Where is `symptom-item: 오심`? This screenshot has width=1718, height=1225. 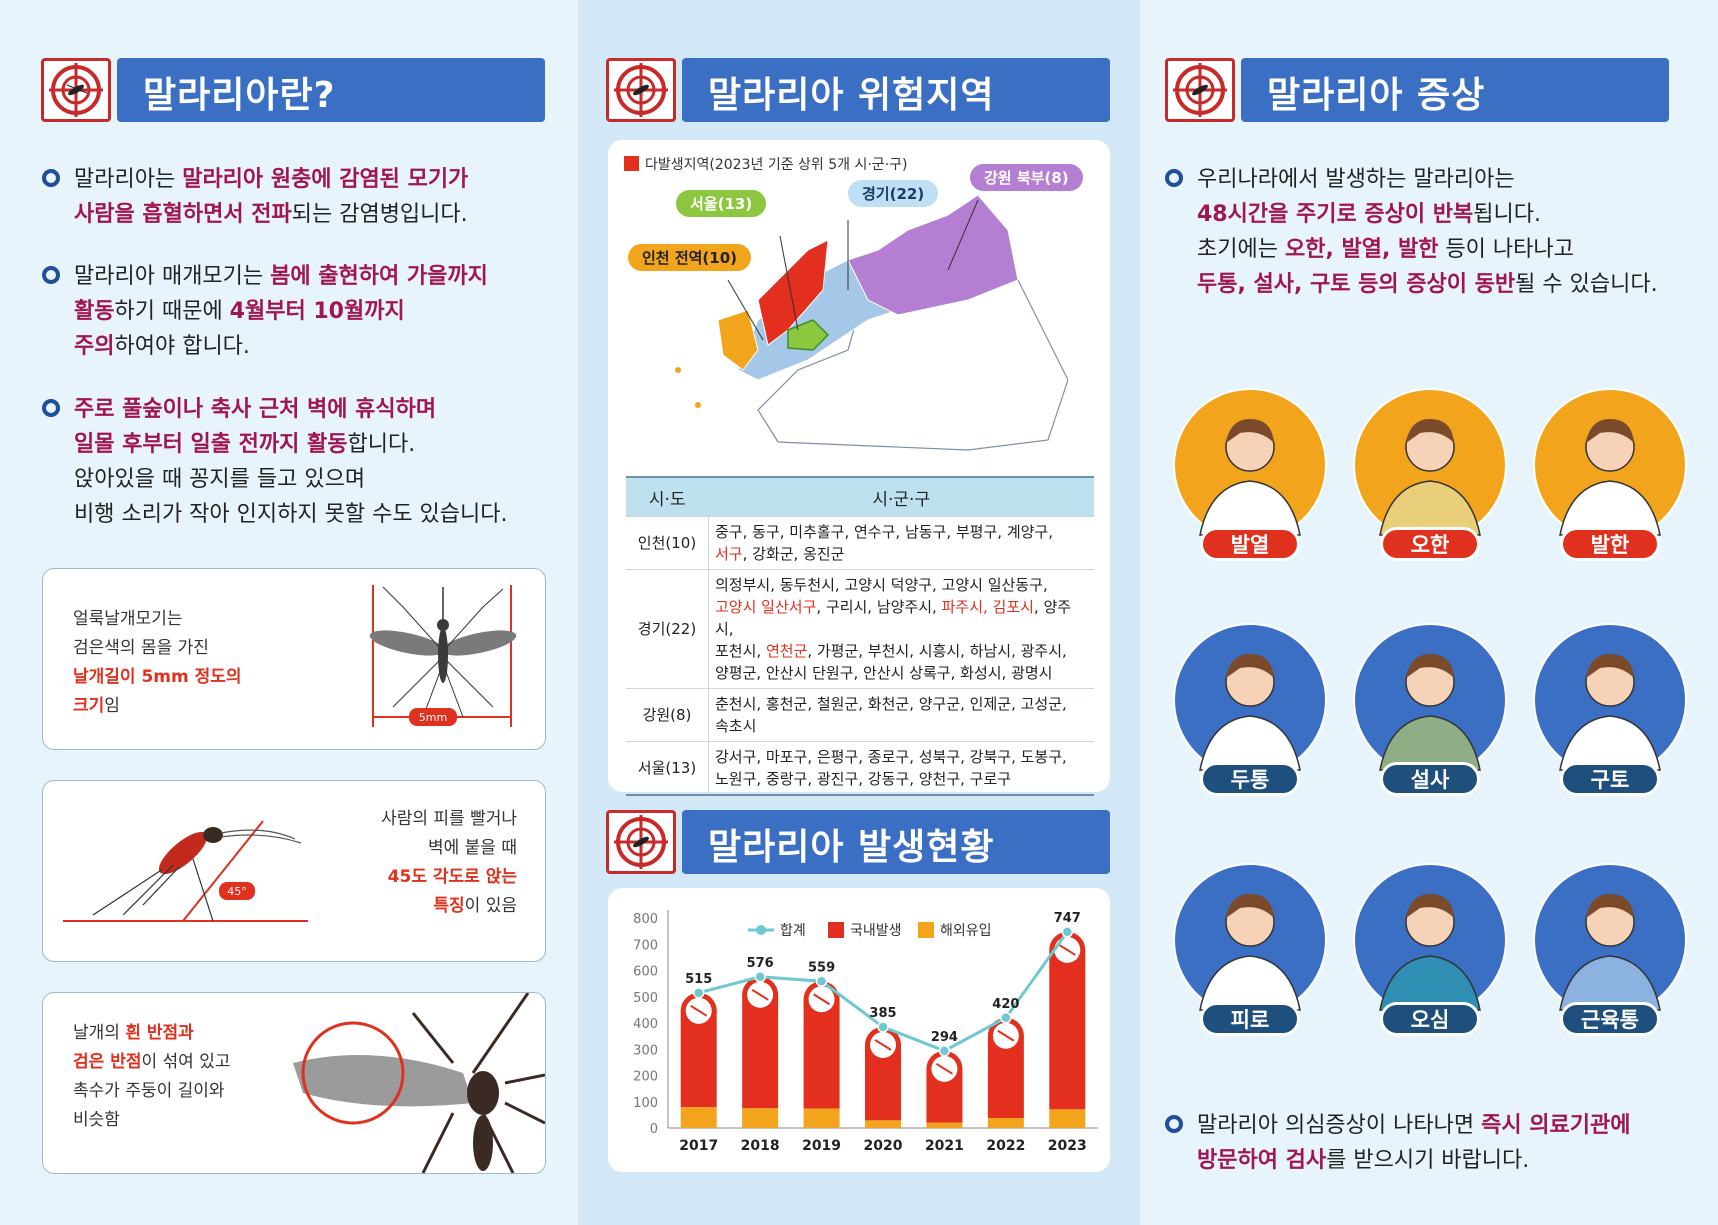
symptom-item: 오심 is located at coordinates (1430, 955).